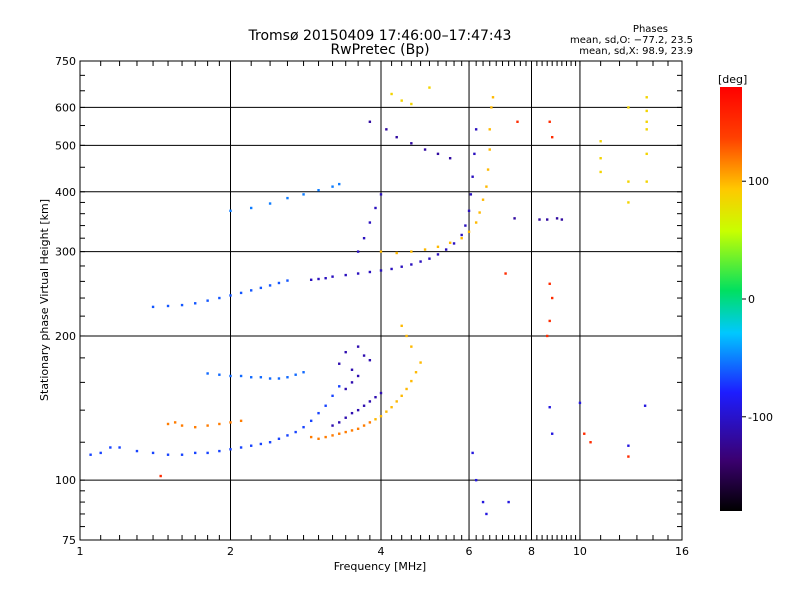 The height and width of the screenshot is (600, 800). What do you see at coordinates (65, 480) in the screenshot?
I see `y-tick-label: 100` at bounding box center [65, 480].